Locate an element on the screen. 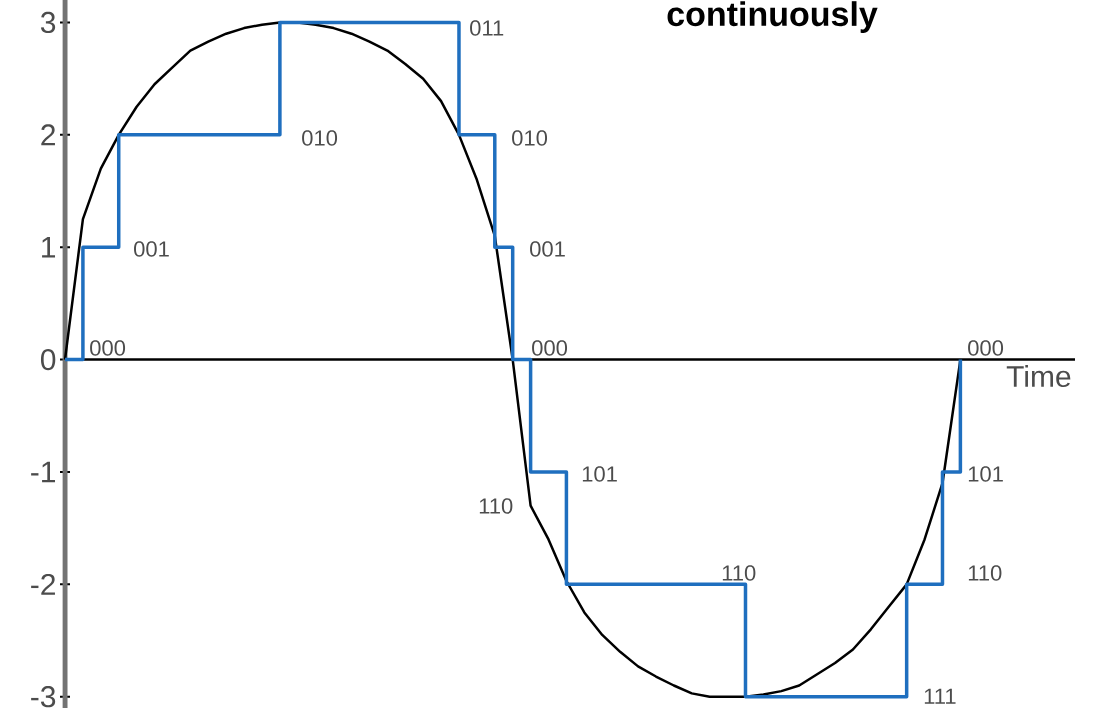 The height and width of the screenshot is (708, 1112). y-tick-label: 0 is located at coordinates (48, 359).